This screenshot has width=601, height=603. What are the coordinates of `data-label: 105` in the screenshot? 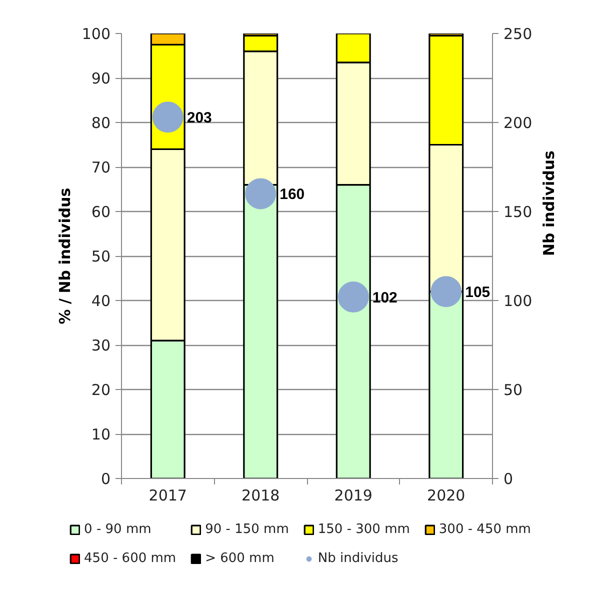 It's located at (477, 293).